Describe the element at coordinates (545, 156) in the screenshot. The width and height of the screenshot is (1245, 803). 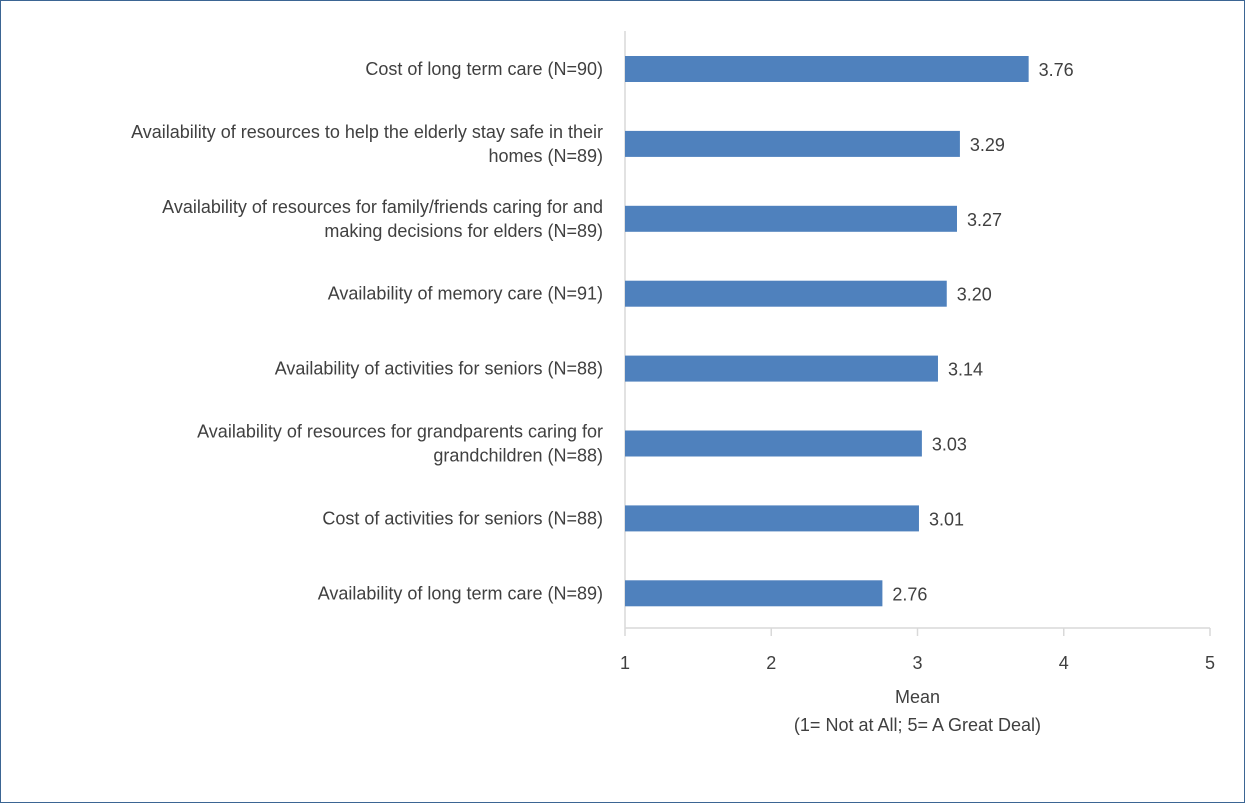
I see `category-label-line: homes (N=89)` at that location.